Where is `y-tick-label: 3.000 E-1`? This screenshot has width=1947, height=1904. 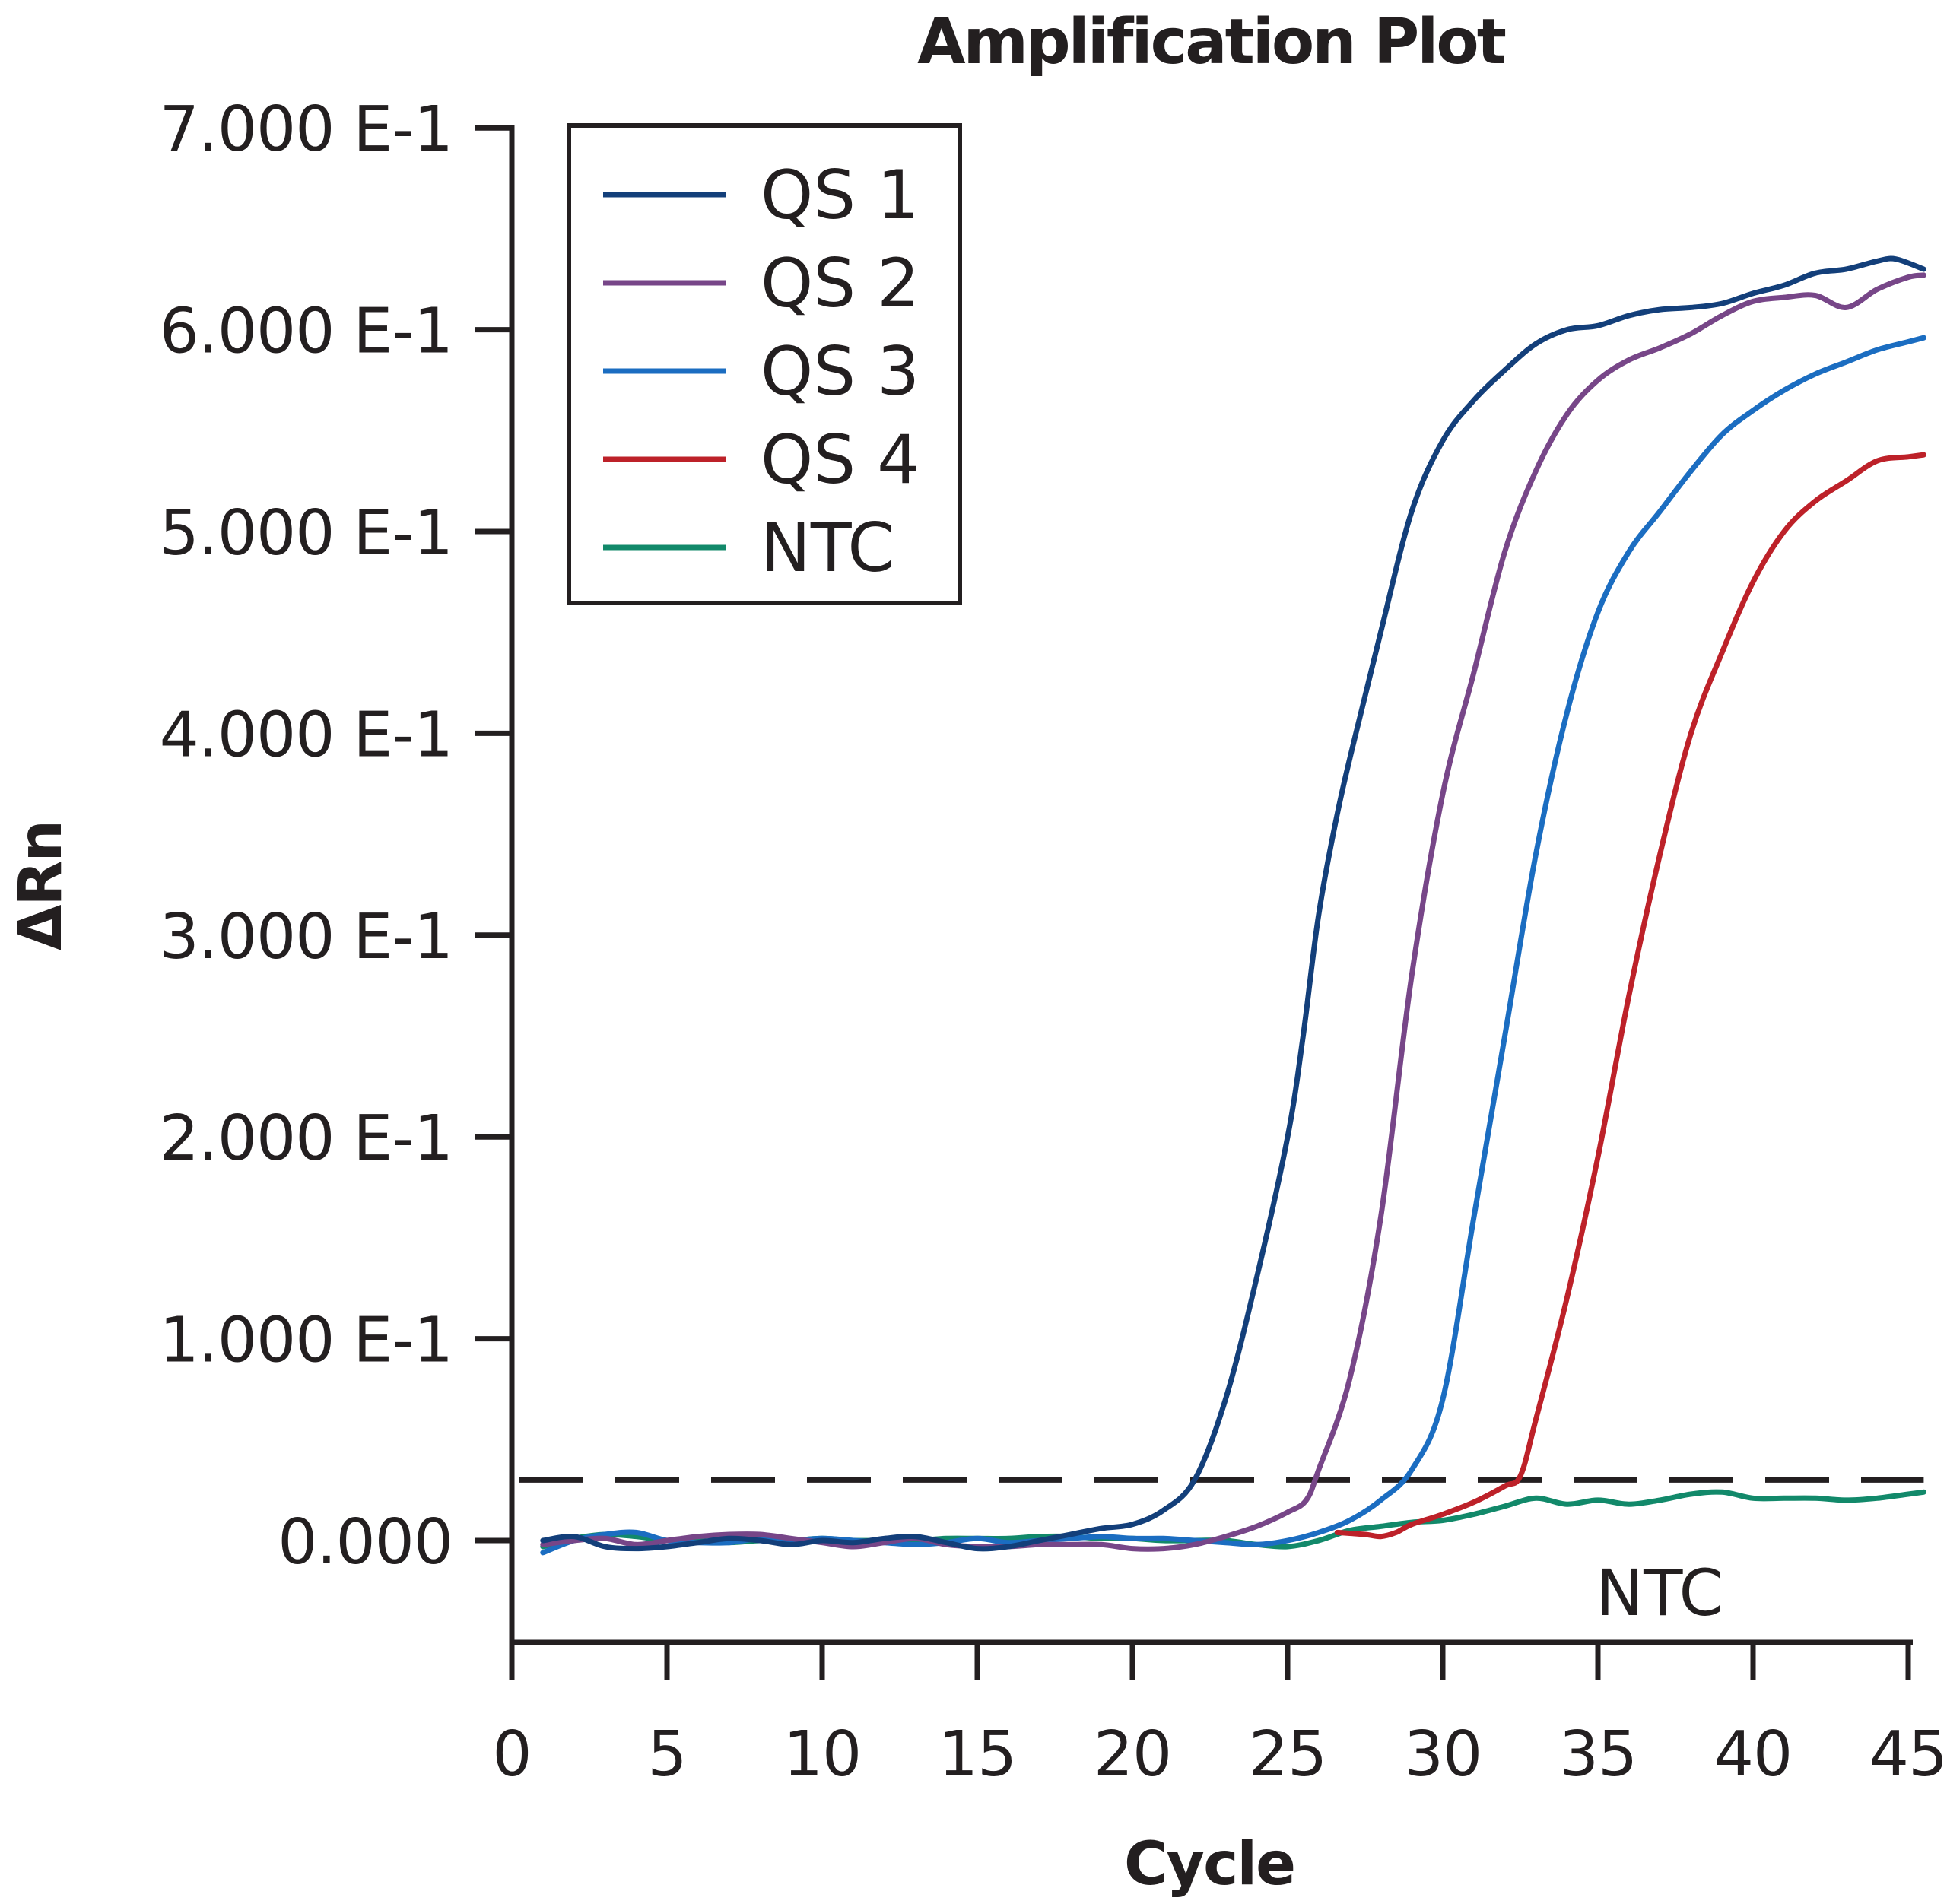 y-tick-label: 3.000 E-1 is located at coordinates (306, 937).